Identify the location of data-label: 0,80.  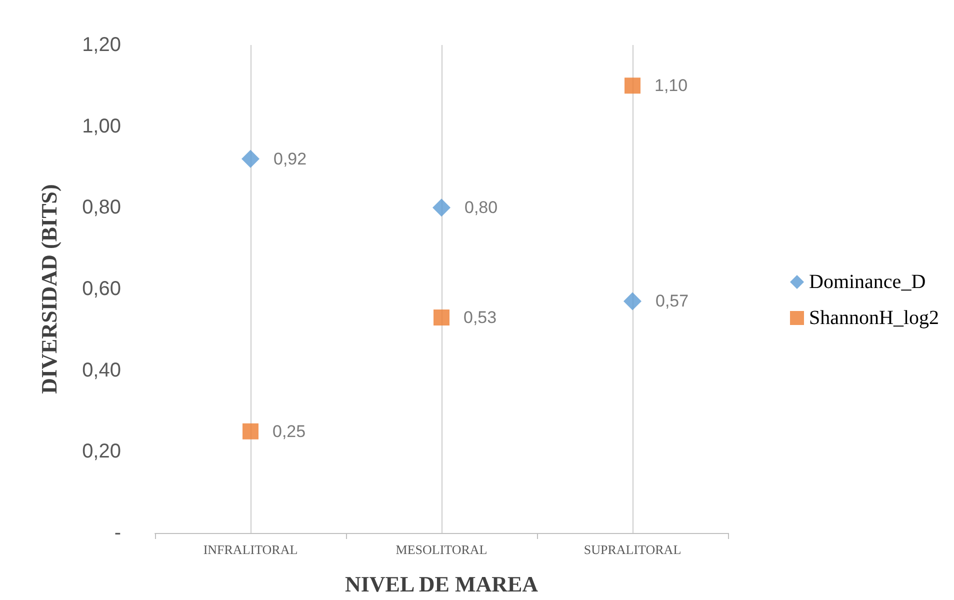
(481, 208).